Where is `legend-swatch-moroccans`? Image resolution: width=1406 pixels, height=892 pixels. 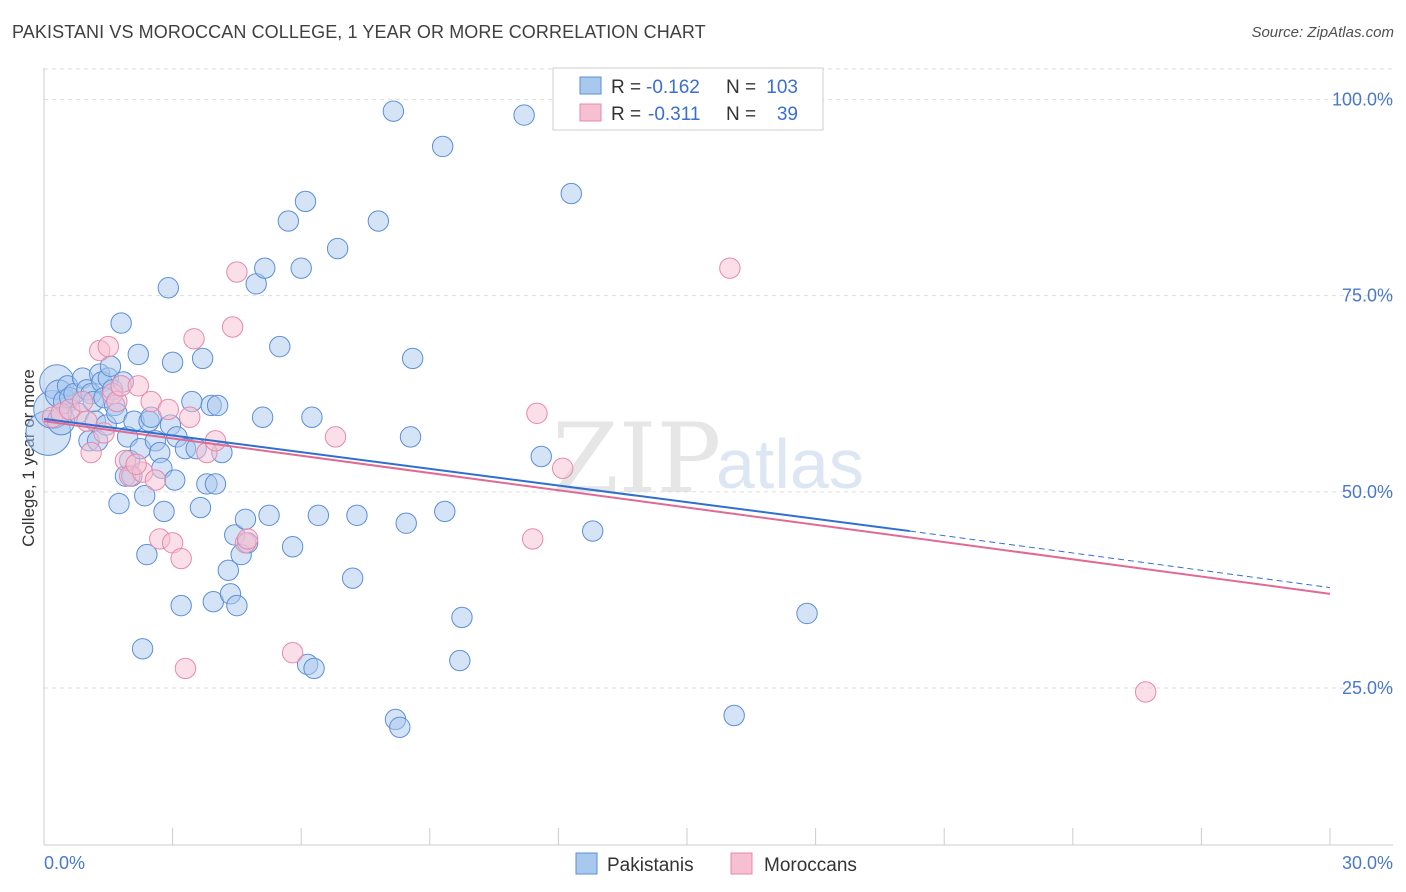 legend-swatch-moroccans is located at coordinates (590, 112).